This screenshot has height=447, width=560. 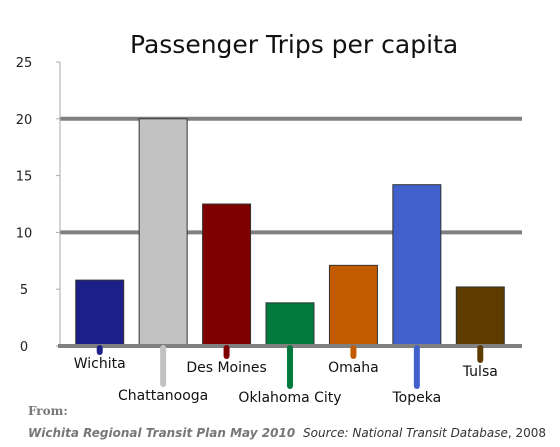 I want to click on data-source-credit: Source: National Transit Database, 2008, so click(x=424, y=433).